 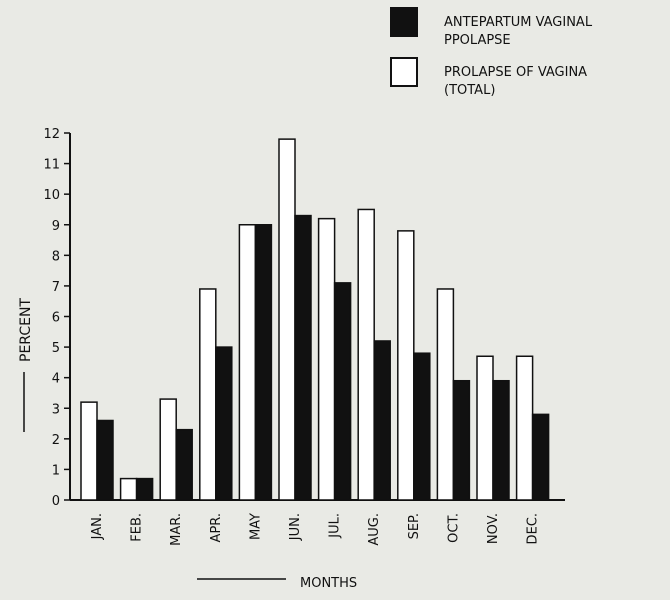 I want to click on bar-antepartum-nov, so click(x=501, y=440).